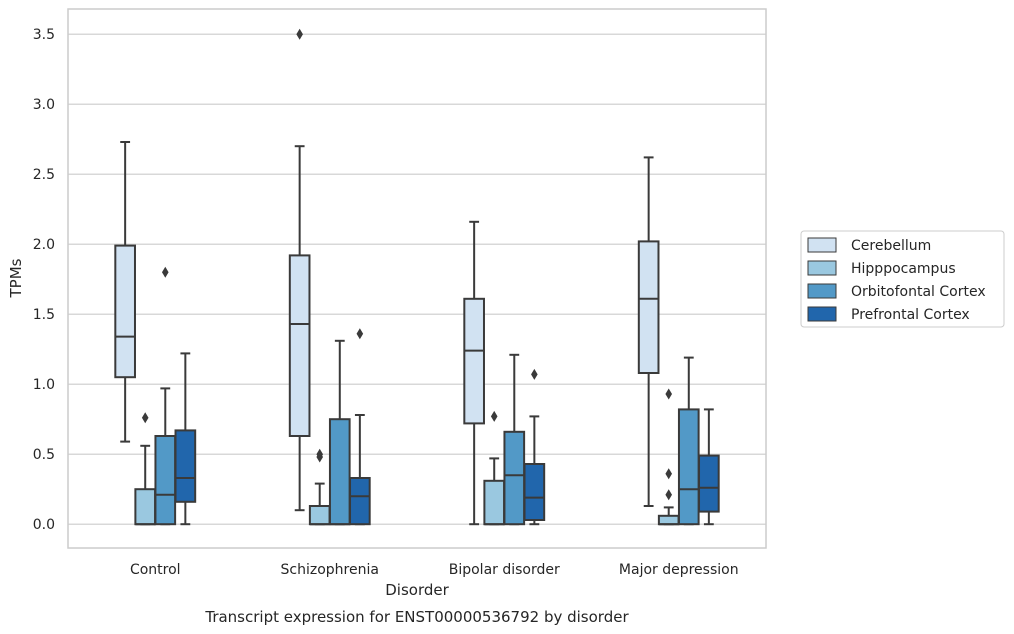  I want to click on y-tick-label: 2.5, so click(44, 175).